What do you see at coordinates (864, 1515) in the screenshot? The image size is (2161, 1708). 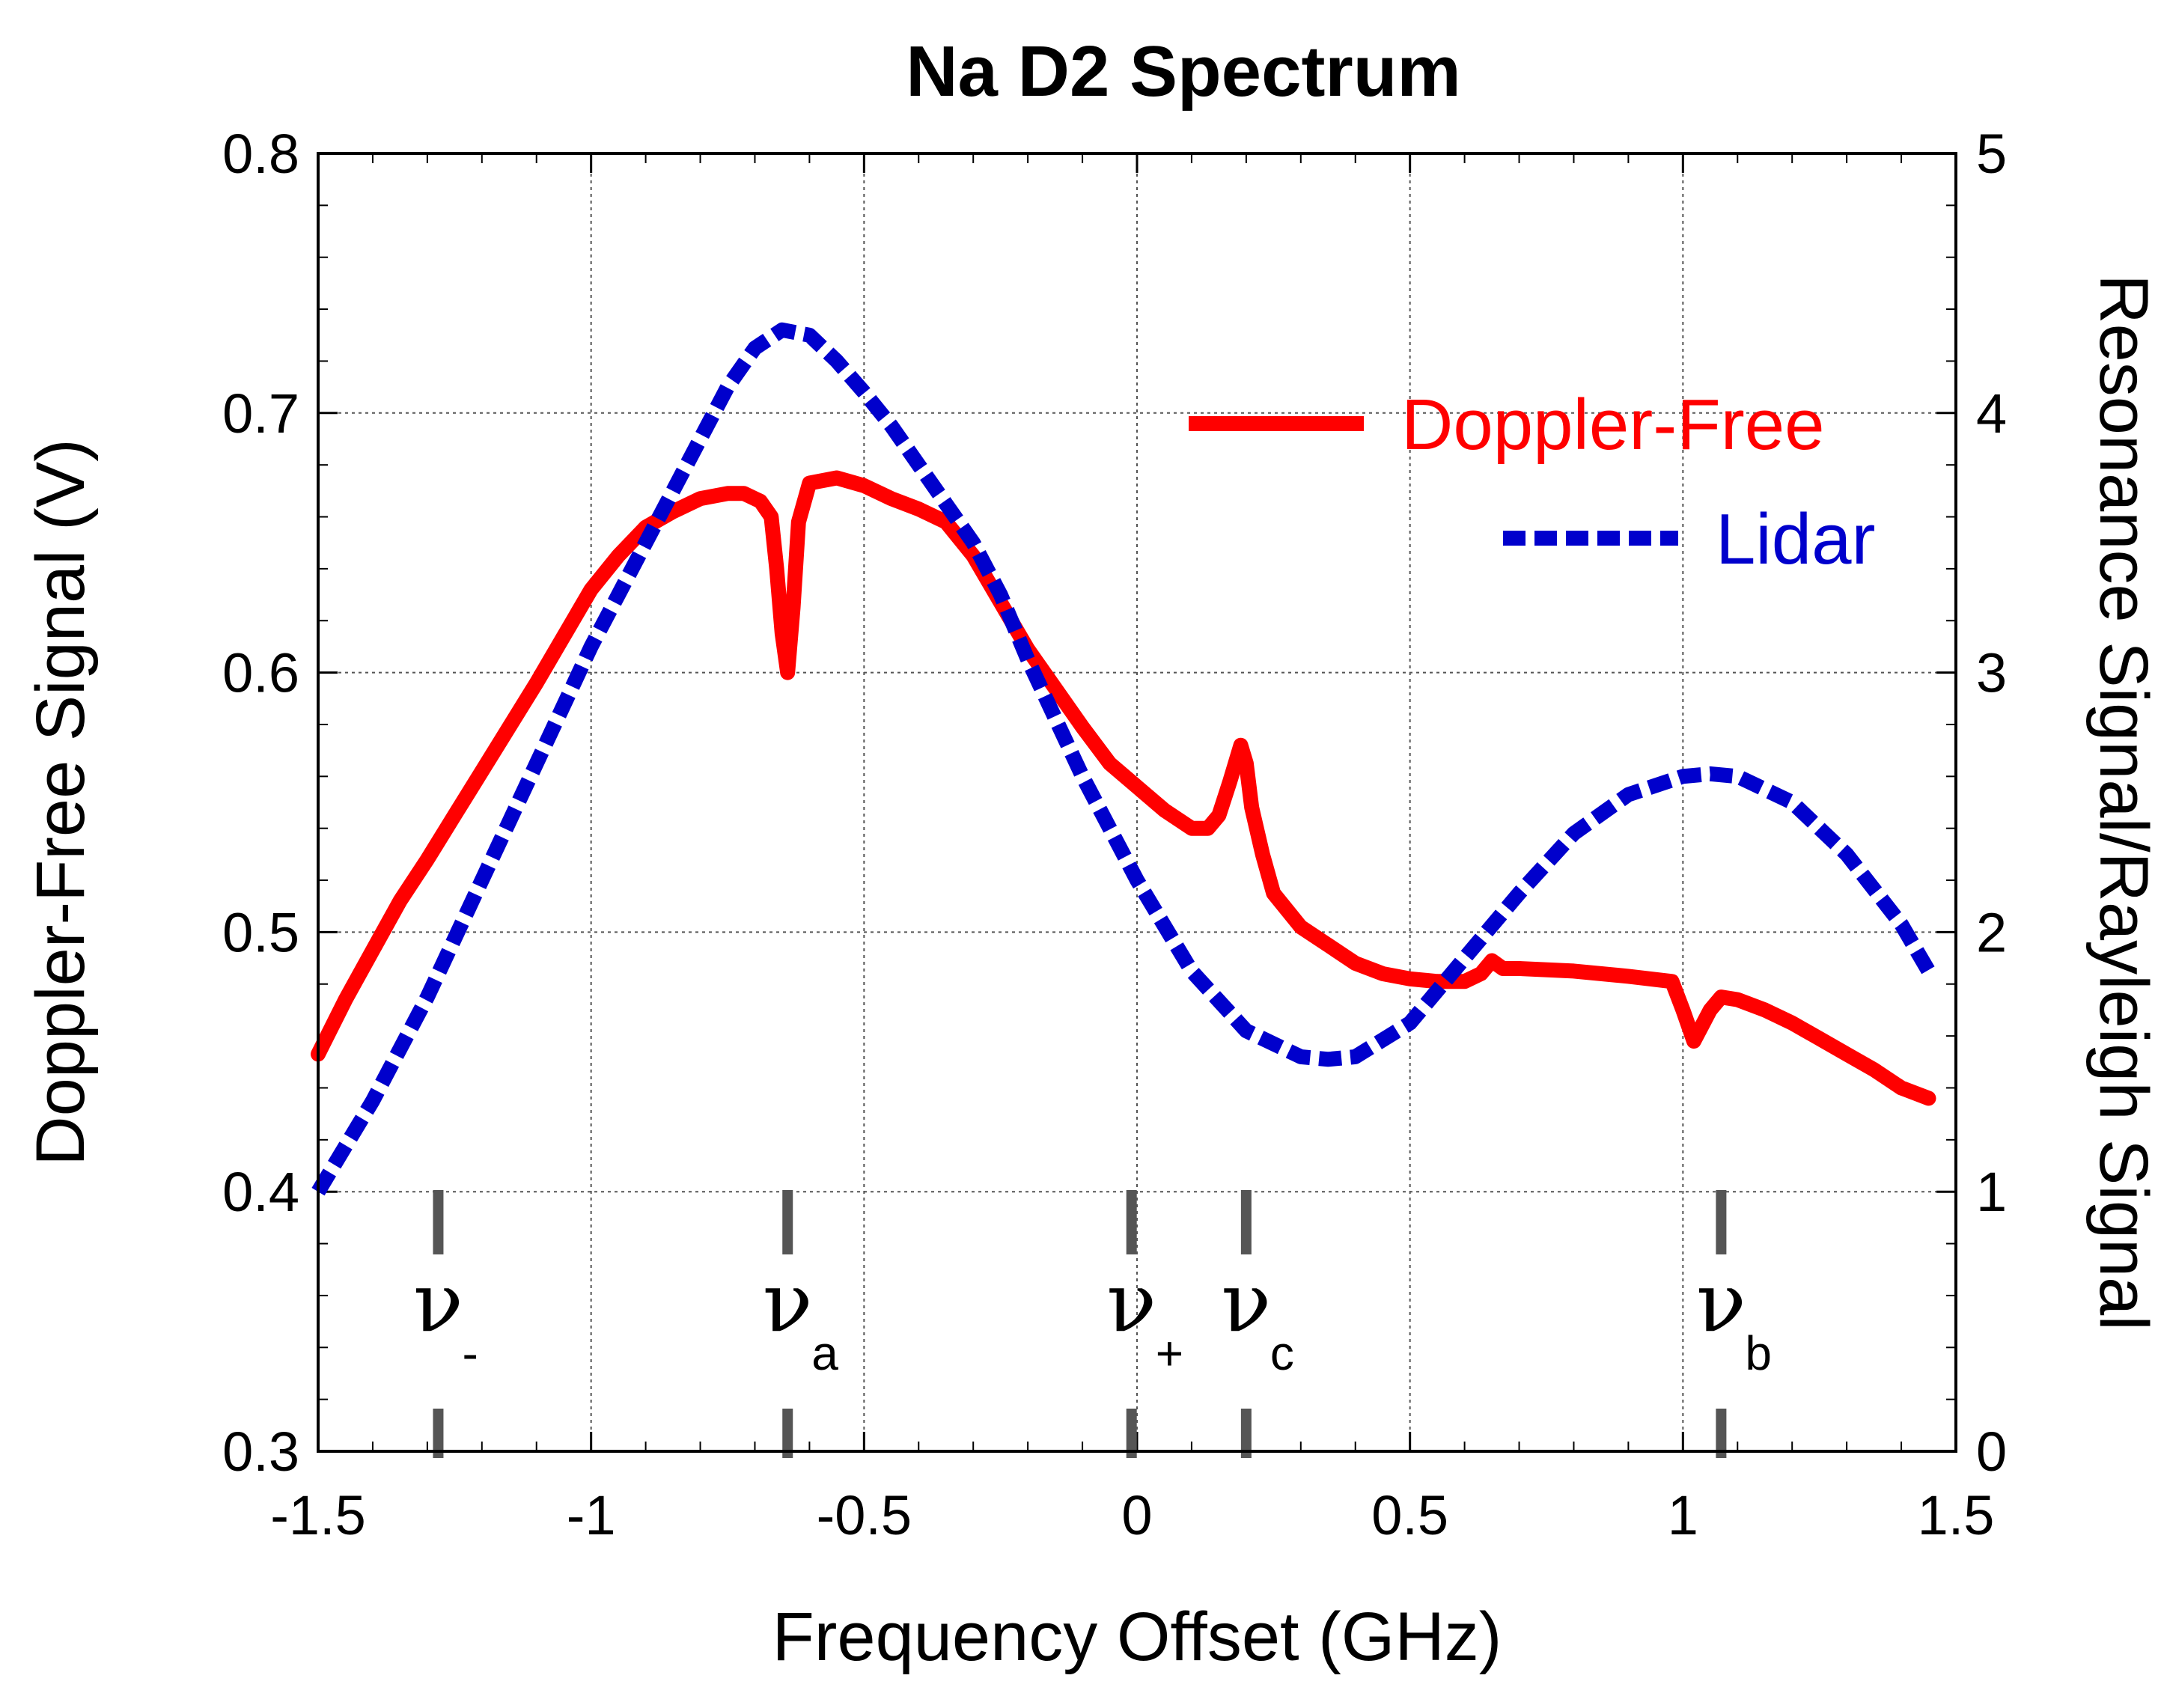 I see `x-tick-label: -0.5` at bounding box center [864, 1515].